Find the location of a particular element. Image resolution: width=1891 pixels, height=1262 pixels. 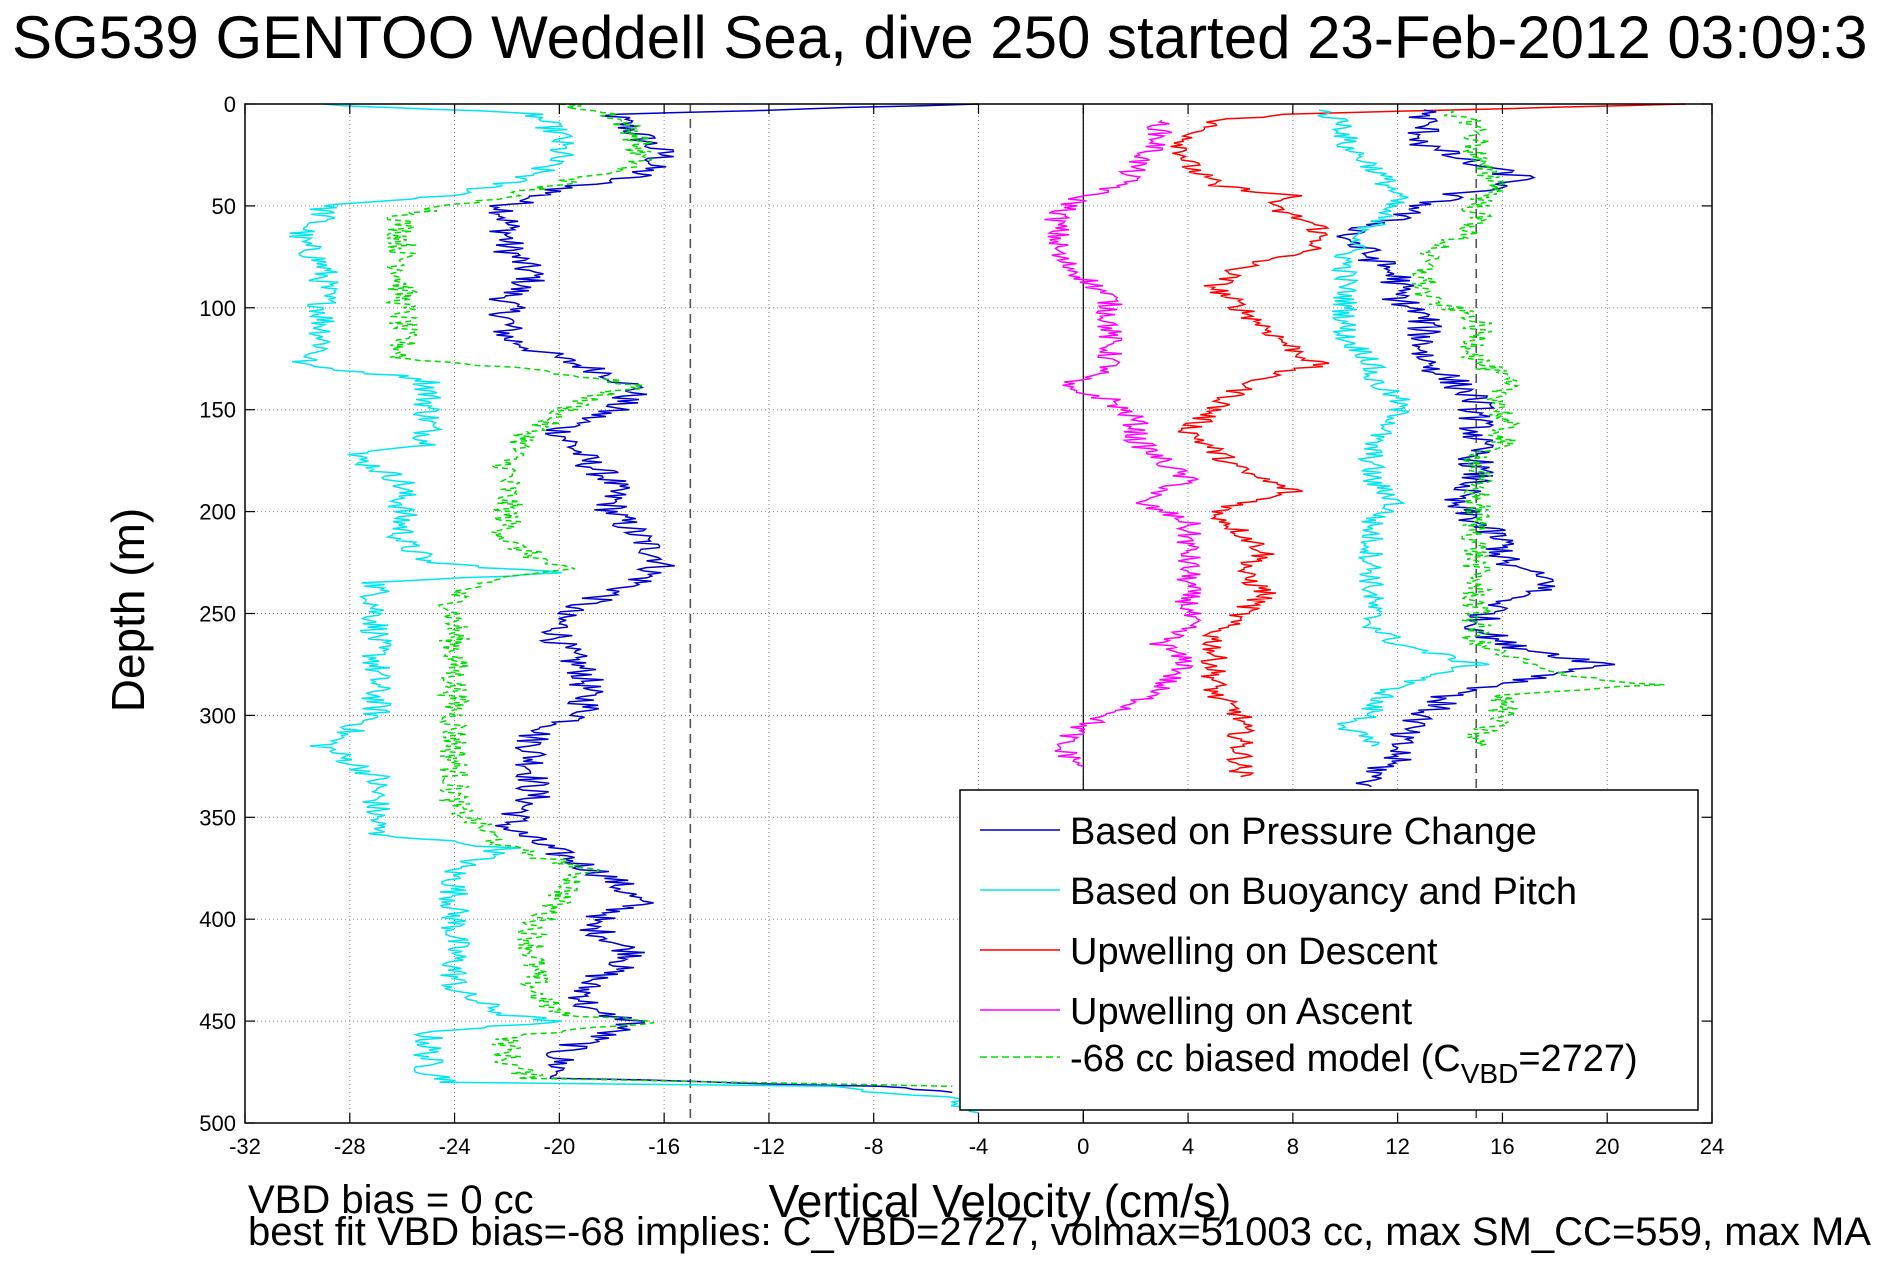

y-tick-label: 300 is located at coordinates (217, 715).